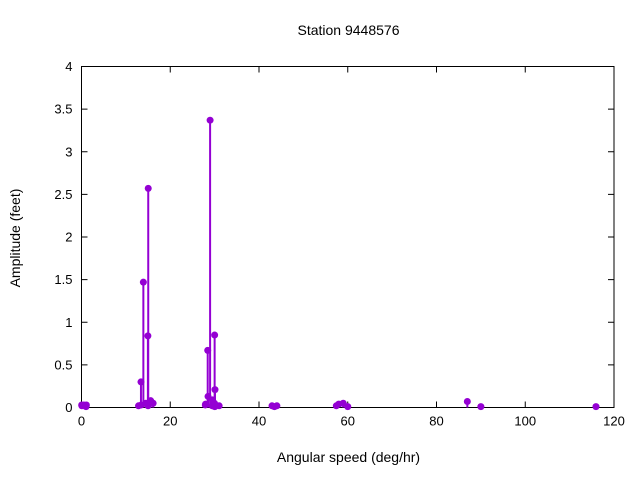  Describe the element at coordinates (63, 194) in the screenshot. I see `y-tick-label: 2.5` at that location.